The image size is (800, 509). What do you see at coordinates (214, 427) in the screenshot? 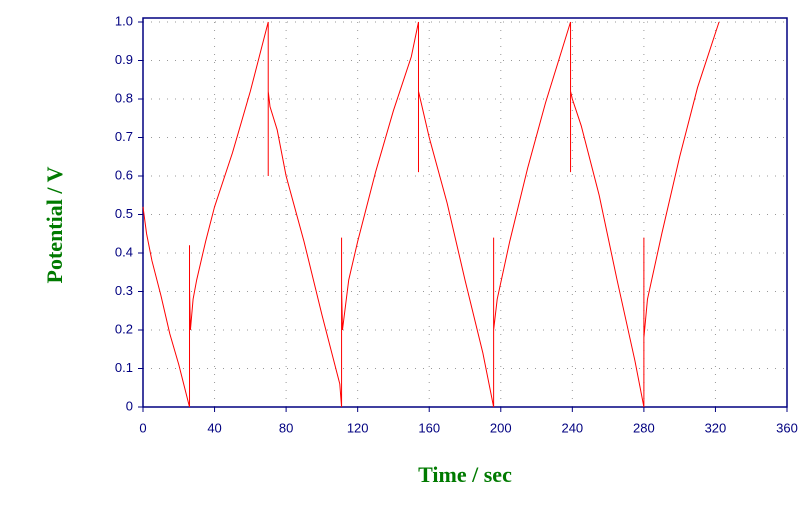
I see `x-tick-label: 40` at bounding box center [214, 427].